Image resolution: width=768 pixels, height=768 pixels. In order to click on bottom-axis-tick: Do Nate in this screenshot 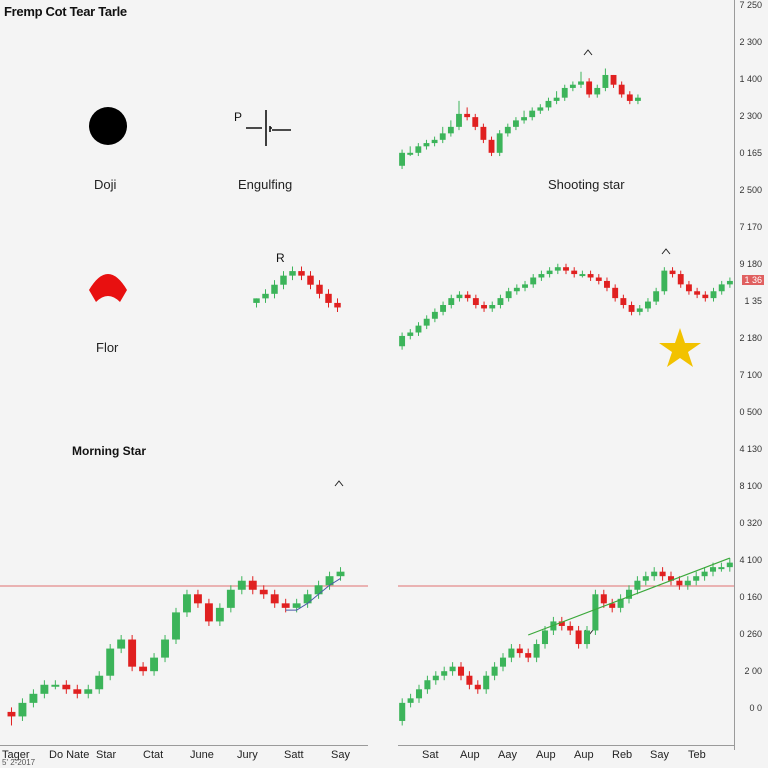, I will do `click(69, 755)`.